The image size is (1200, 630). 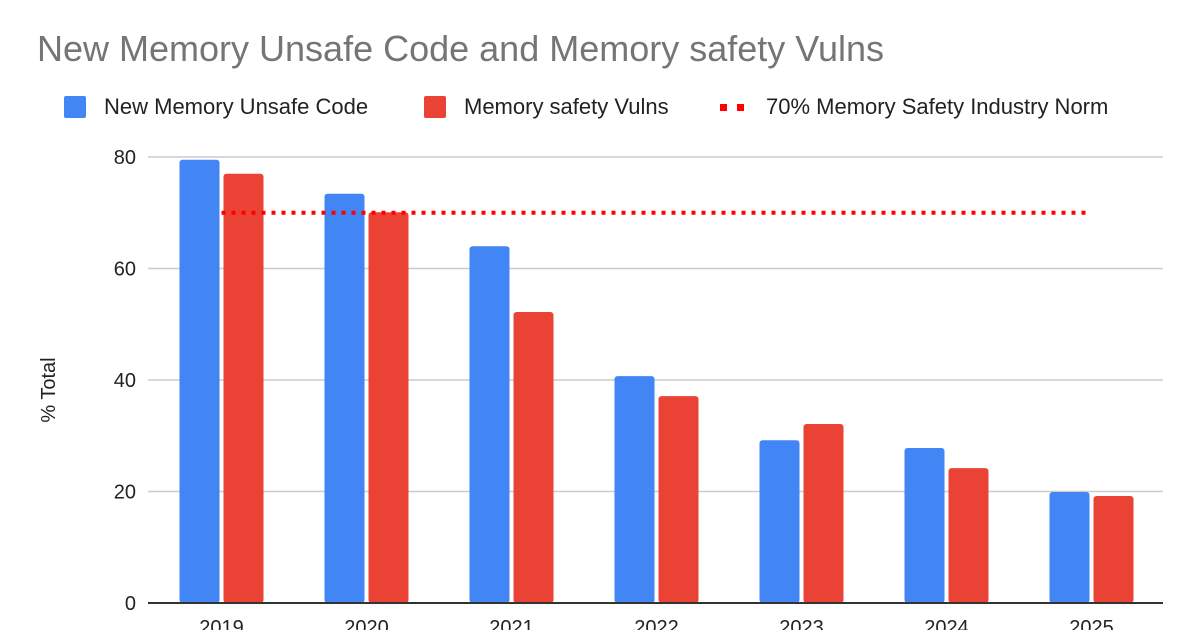 I want to click on legend-item-new-memory-unsafe-code: New Memory Unsafe Code, so click(x=216, y=107).